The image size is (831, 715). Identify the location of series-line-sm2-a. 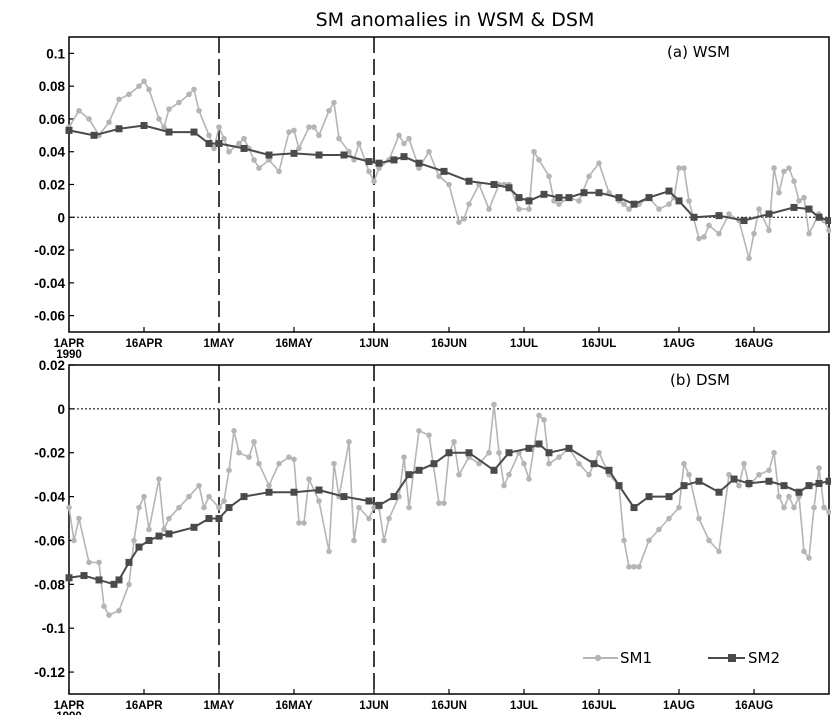
(449, 173).